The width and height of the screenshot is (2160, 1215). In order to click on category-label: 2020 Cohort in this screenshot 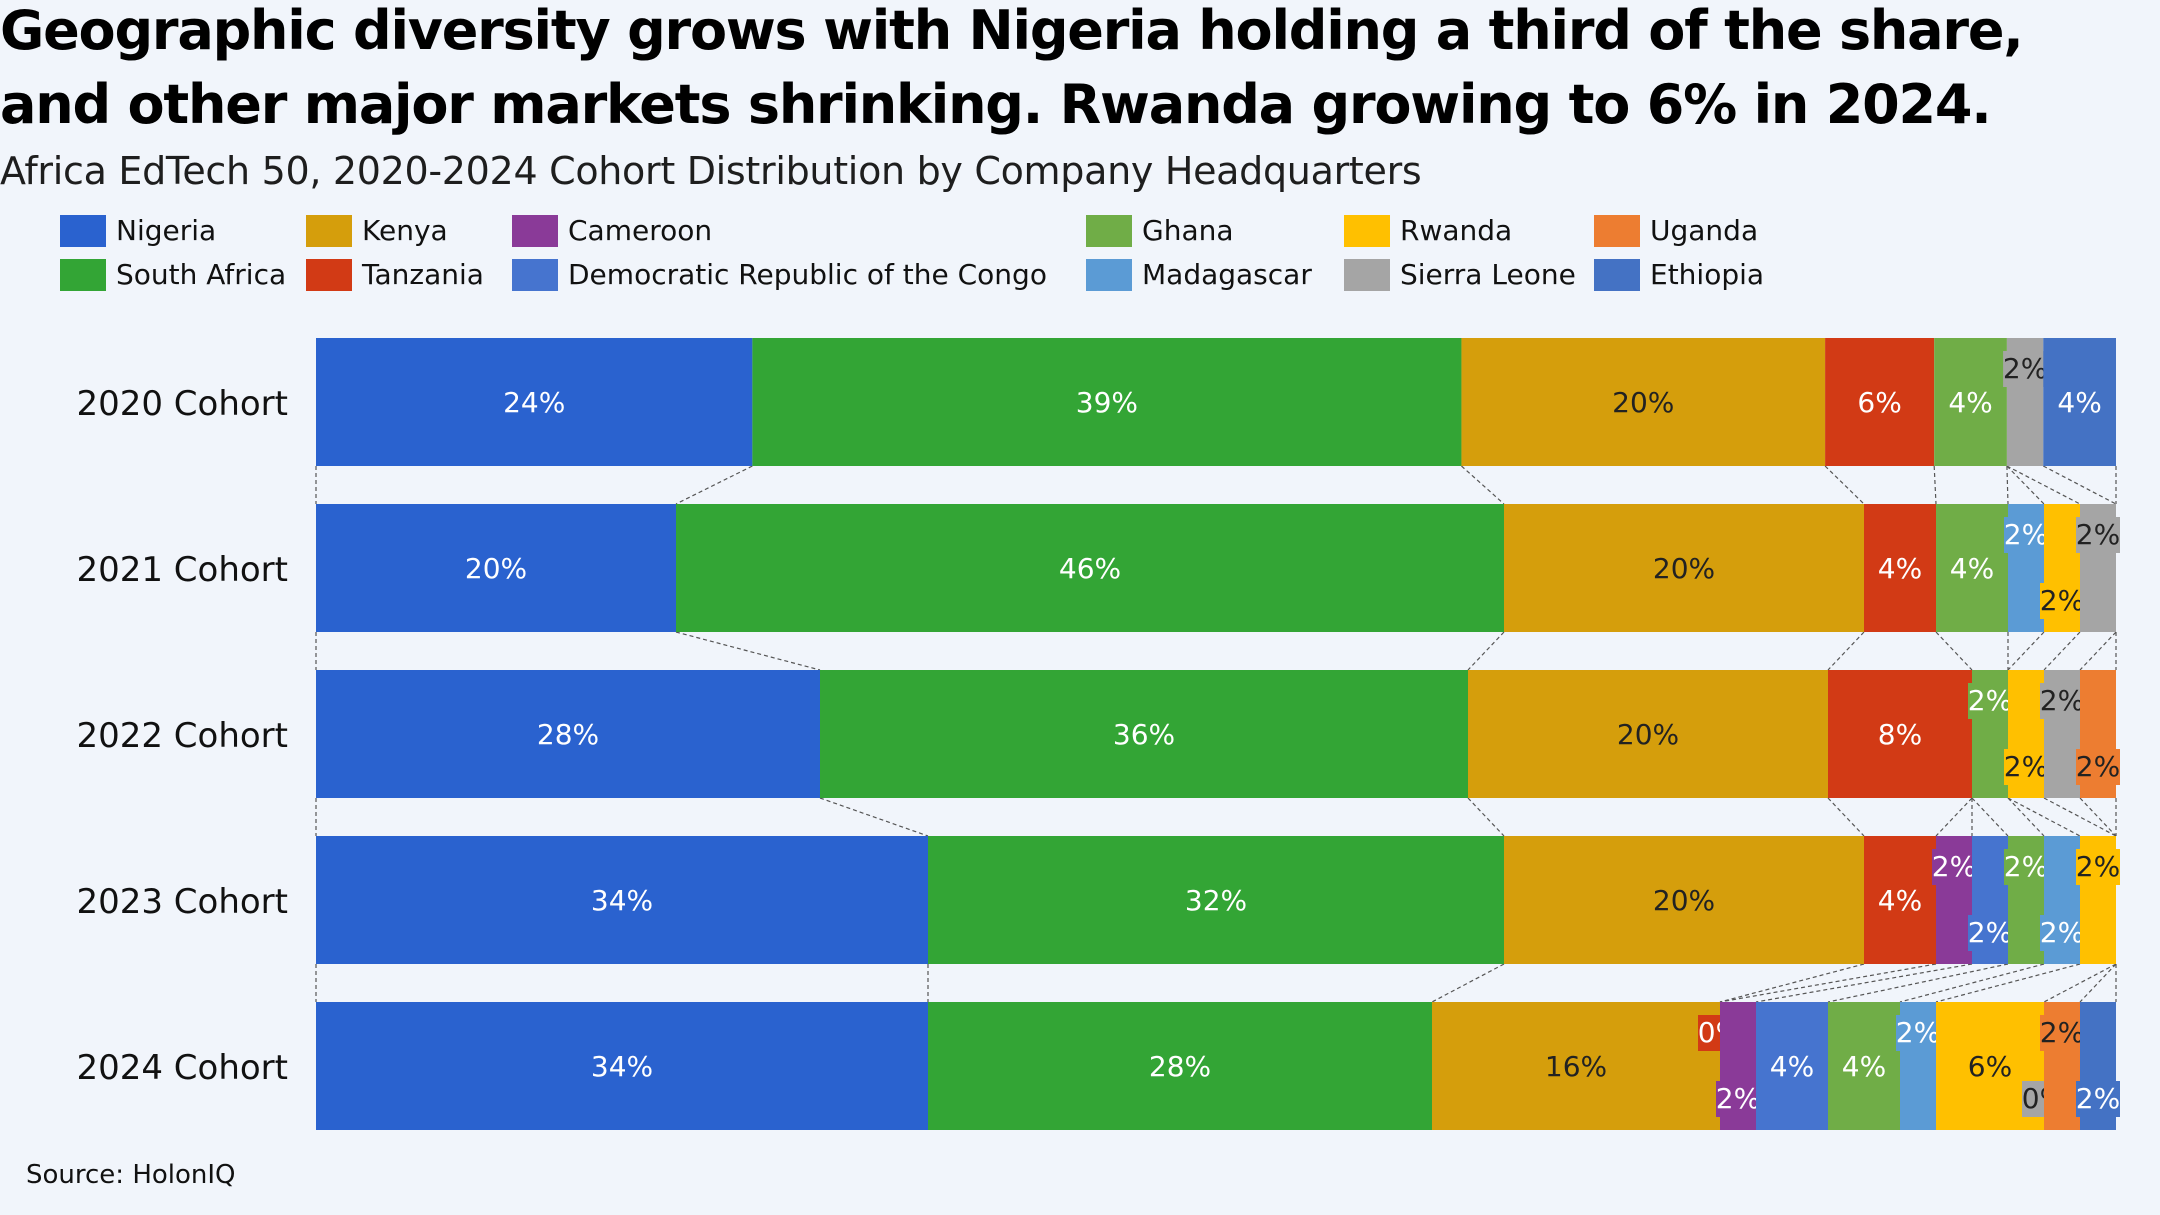, I will do `click(182, 404)`.